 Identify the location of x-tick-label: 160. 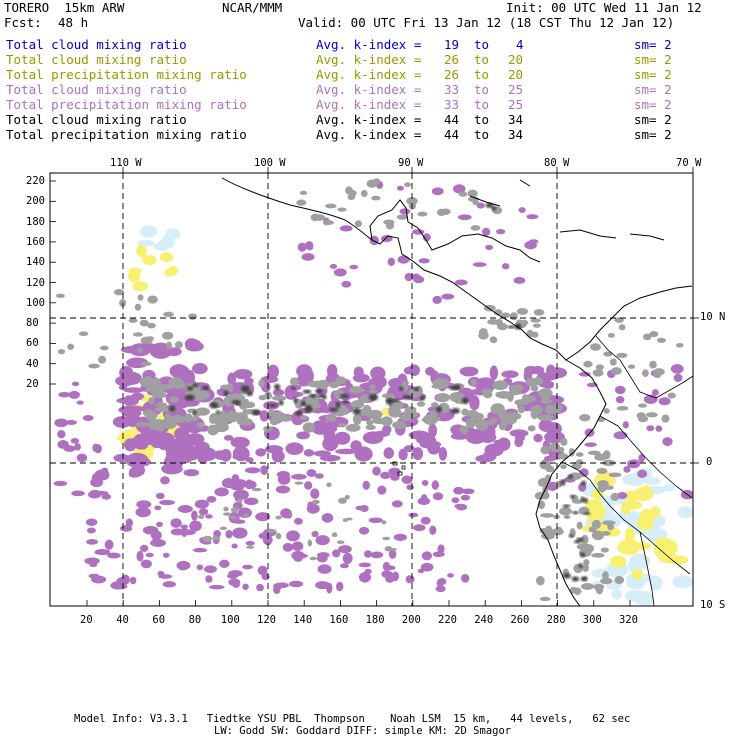
(339, 620).